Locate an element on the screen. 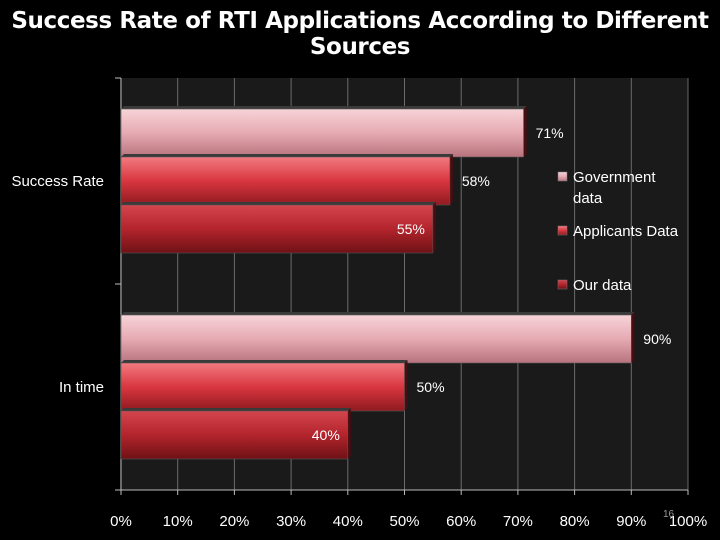 The image size is (720, 540). x-tick-label: 60% is located at coordinates (461, 521).